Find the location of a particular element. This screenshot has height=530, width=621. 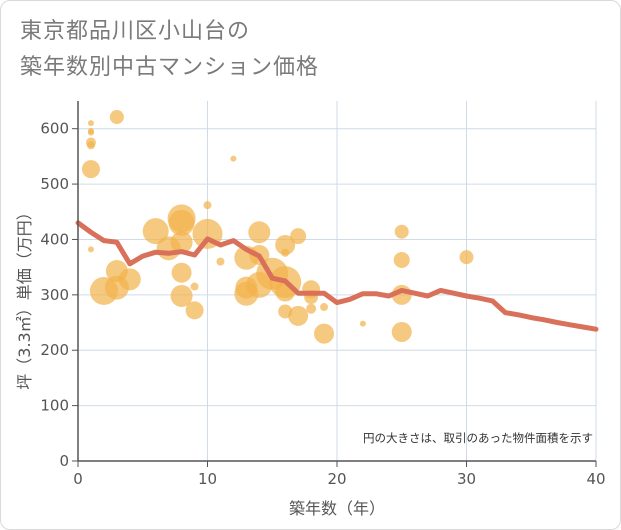

y-tick-label: 300 is located at coordinates (54, 295).